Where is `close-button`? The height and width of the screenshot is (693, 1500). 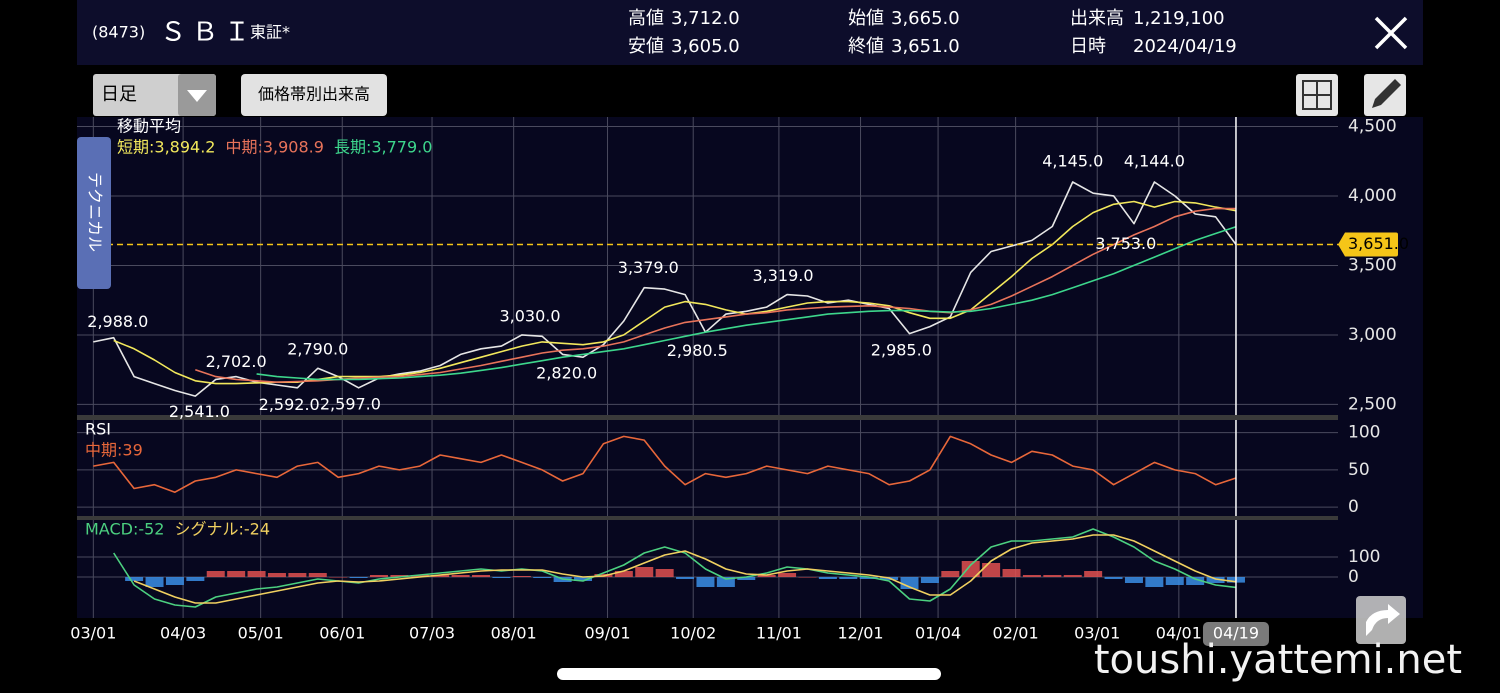 close-button is located at coordinates (1391, 33).